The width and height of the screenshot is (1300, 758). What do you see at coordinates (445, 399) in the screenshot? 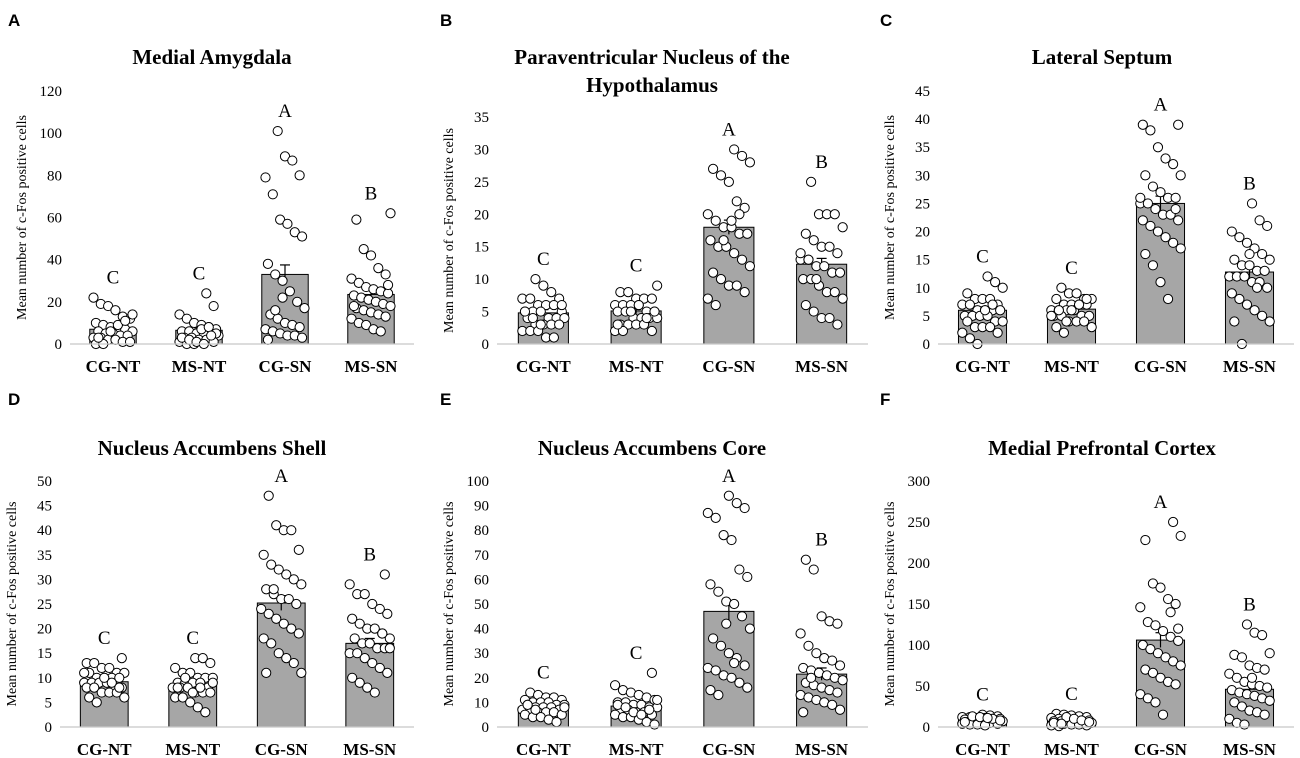
I see `panel-letter: E` at bounding box center [445, 399].